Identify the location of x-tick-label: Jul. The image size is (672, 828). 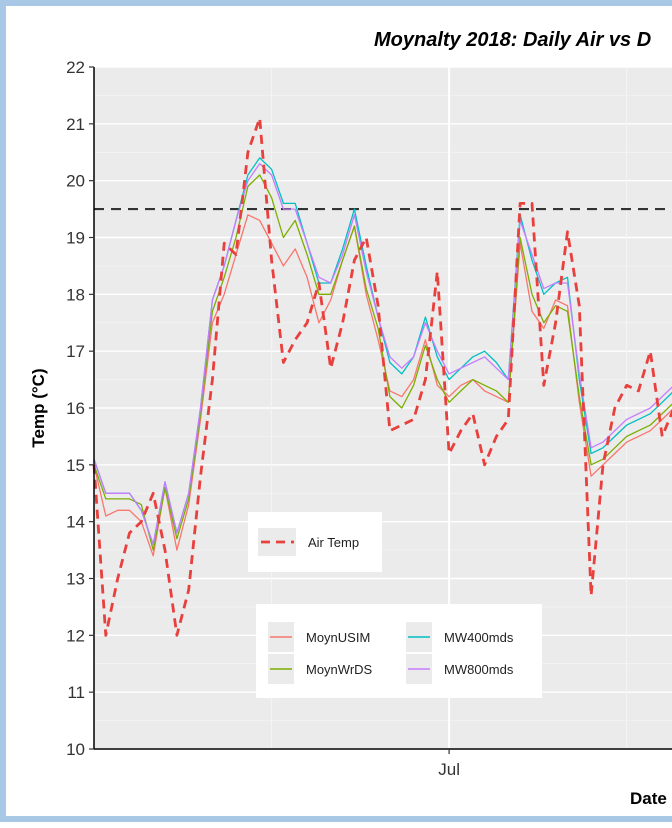
(449, 769).